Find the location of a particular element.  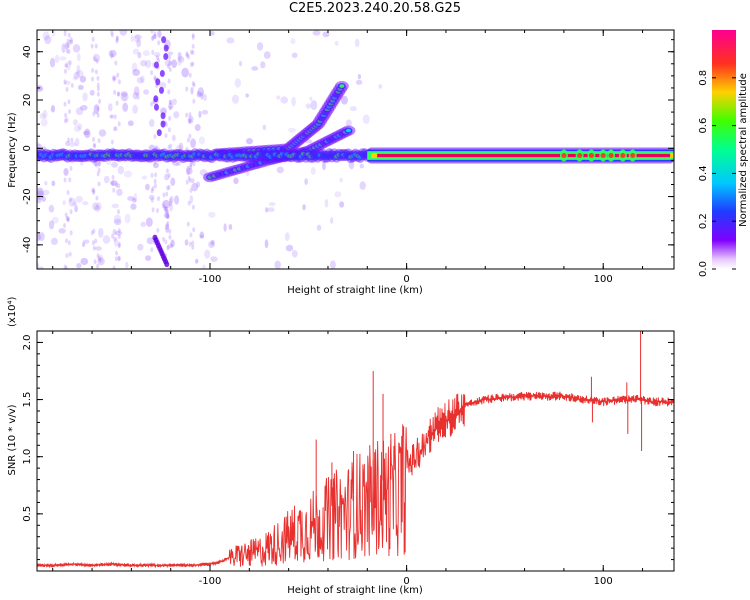

isolated-blob is located at coordinates (166, 48).